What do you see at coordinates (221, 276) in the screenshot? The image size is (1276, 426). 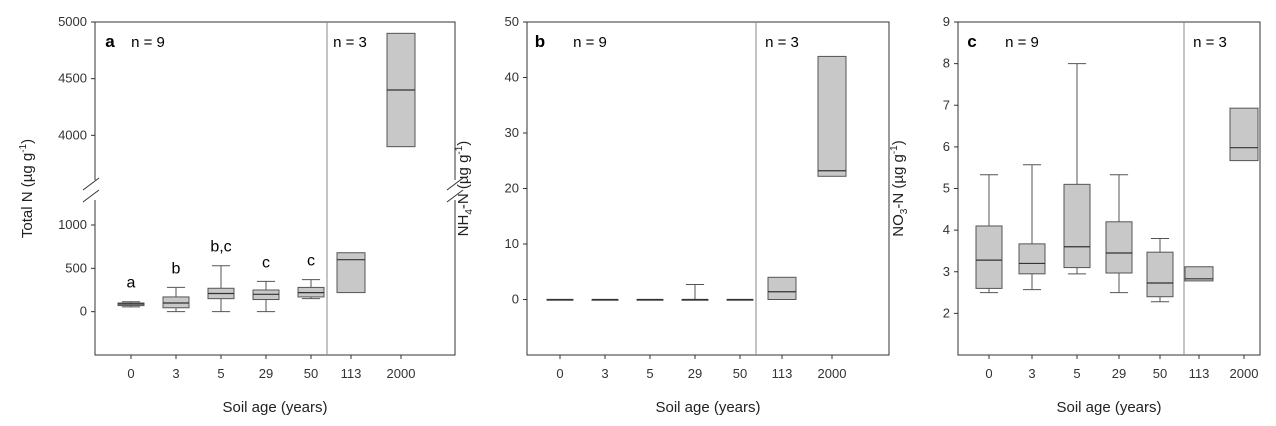 I see `box-5: b,c` at bounding box center [221, 276].